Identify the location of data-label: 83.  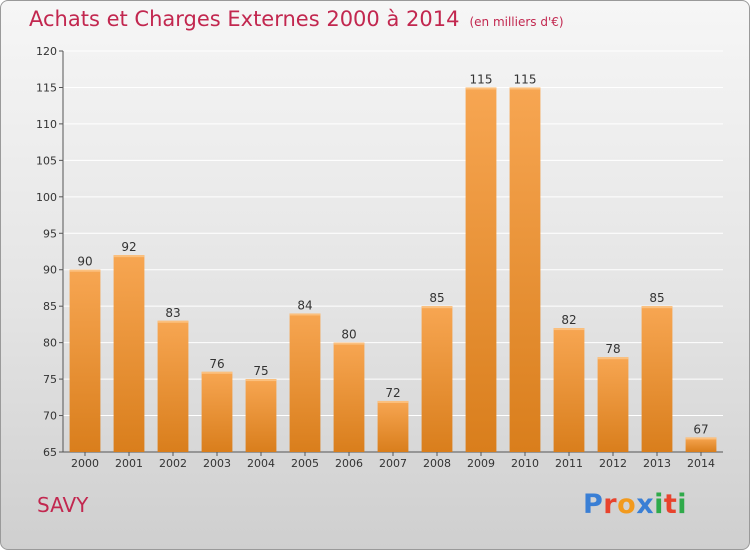
(172, 313).